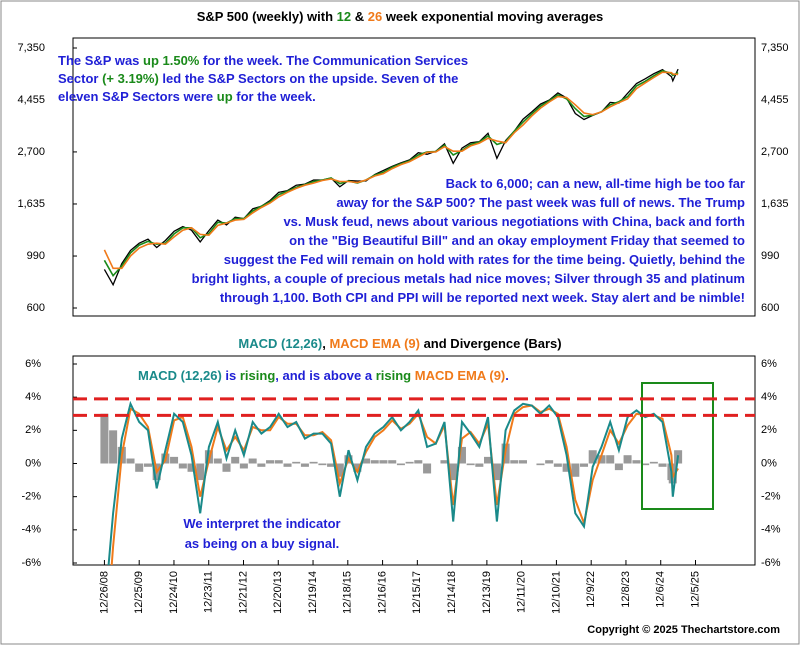  Describe the element at coordinates (487, 592) in the screenshot. I see `x-tick-label: 12/13/19` at that location.